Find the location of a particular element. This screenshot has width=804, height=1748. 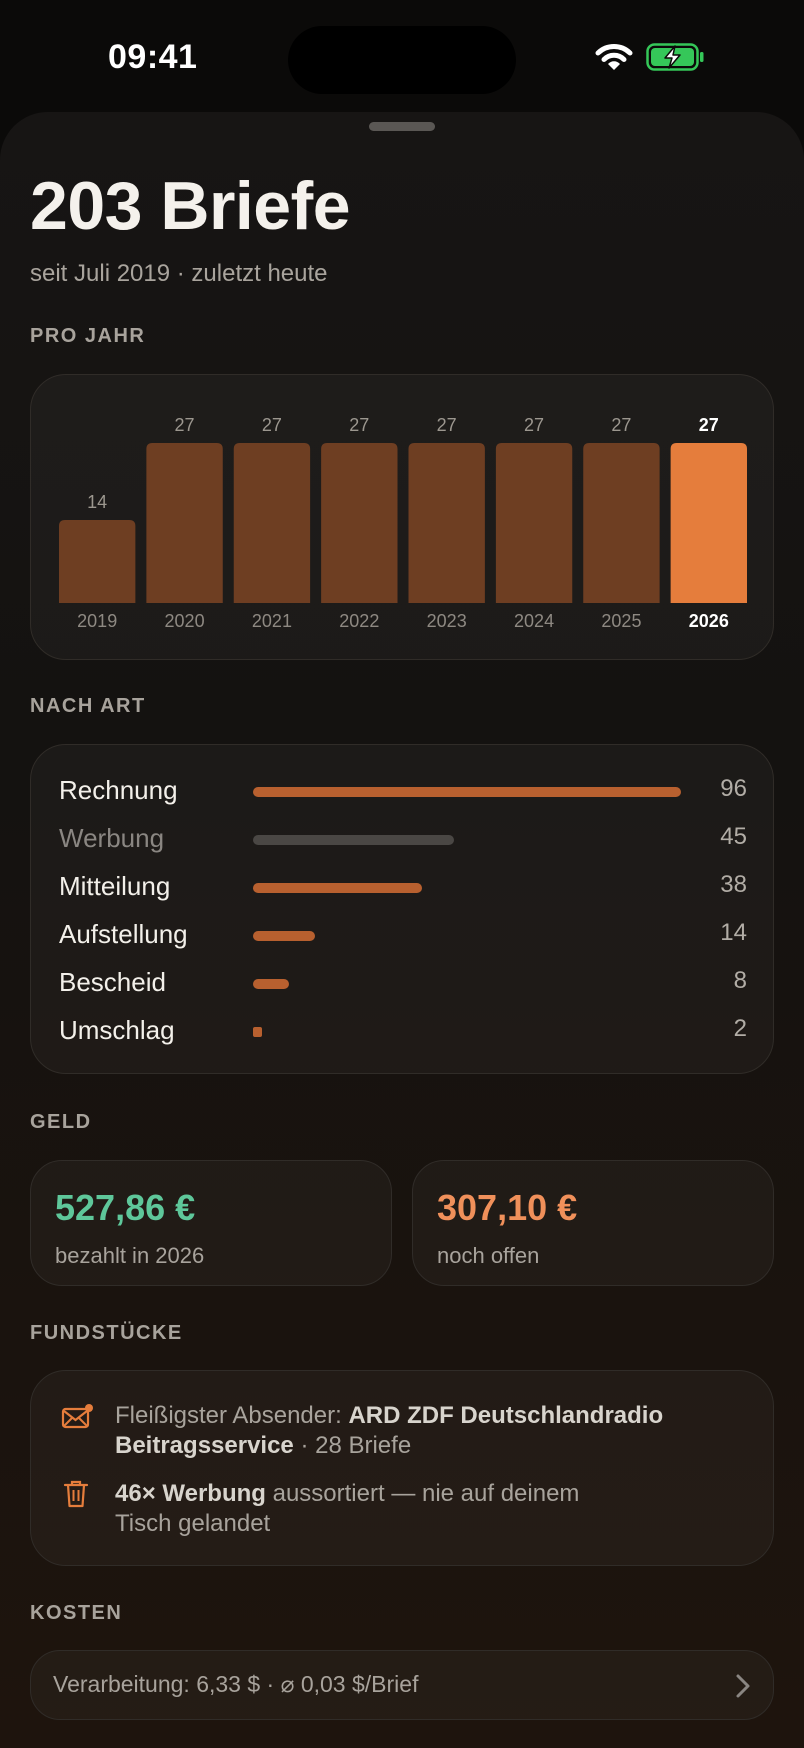

bar-2021 is located at coordinates (272, 523).